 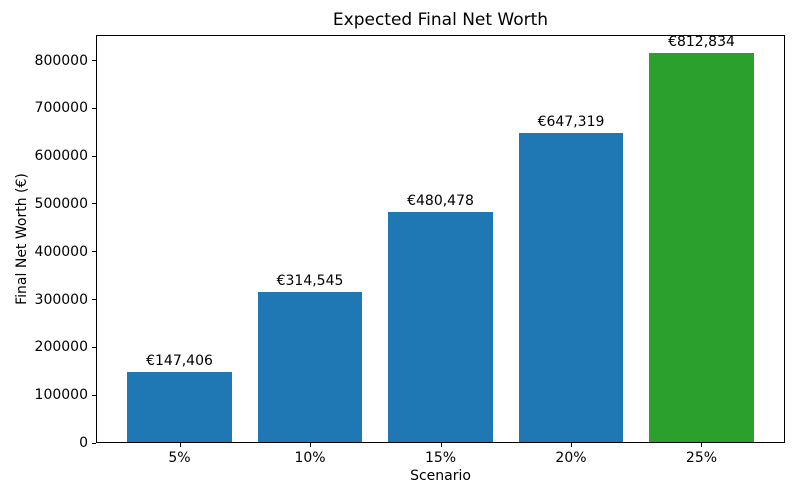 I want to click on x-axis-label: Scenario, so click(x=440, y=476).